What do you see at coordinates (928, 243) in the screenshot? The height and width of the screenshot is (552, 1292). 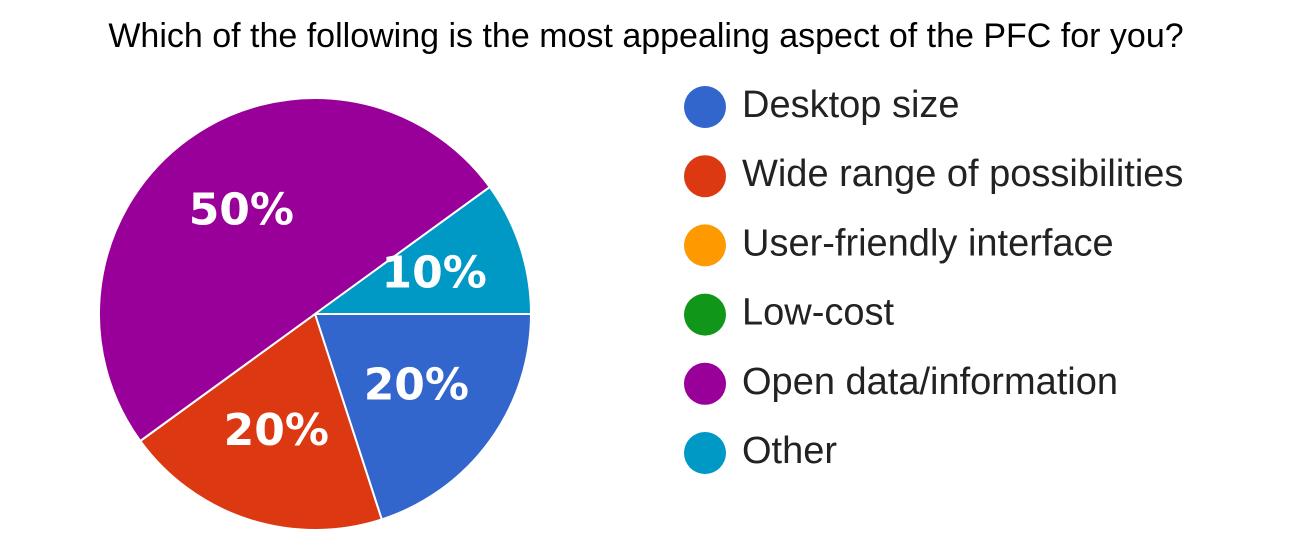 I see `legend-label: User-friendly interface` at bounding box center [928, 243].